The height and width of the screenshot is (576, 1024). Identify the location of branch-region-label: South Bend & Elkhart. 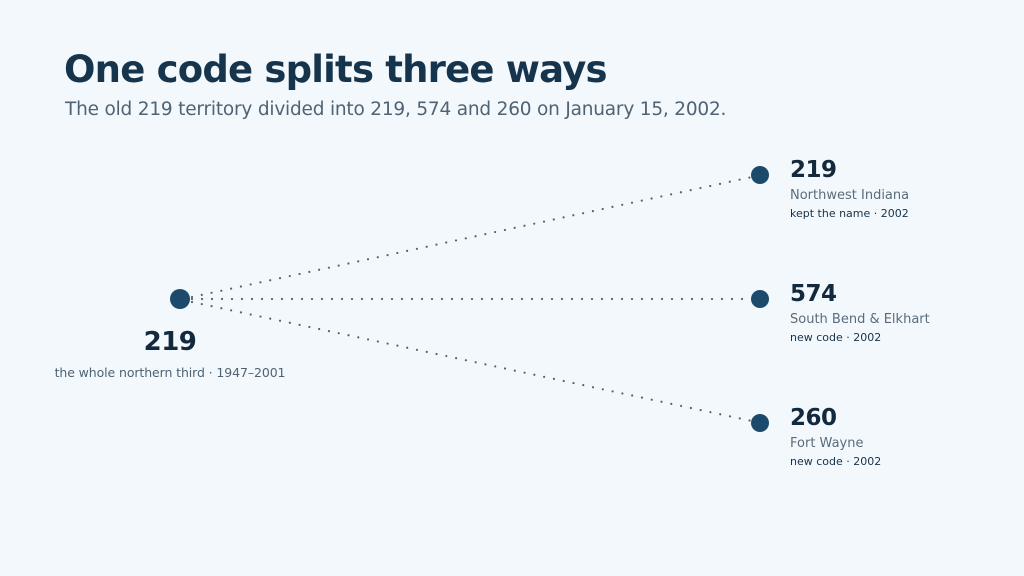
(860, 319).